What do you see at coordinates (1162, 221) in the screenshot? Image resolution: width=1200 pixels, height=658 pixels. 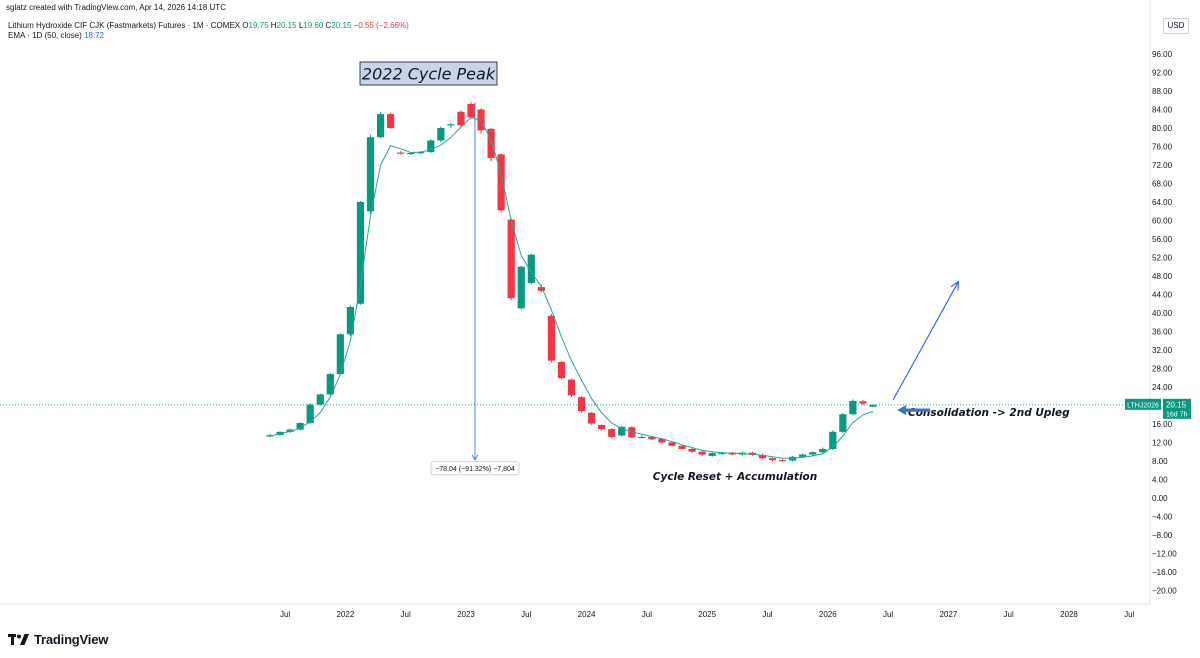 I see `y-tick-label: 60.00` at bounding box center [1162, 221].